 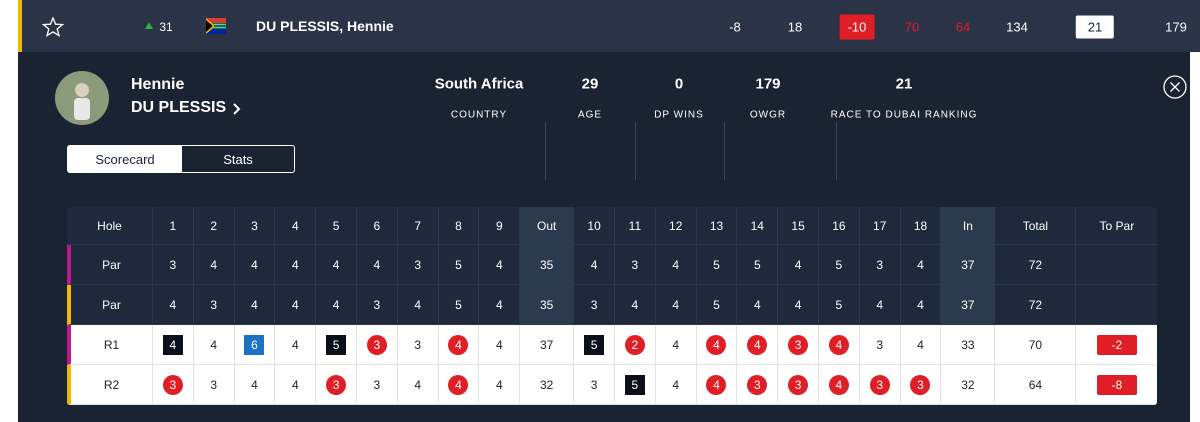 I want to click on score-marker: -8, so click(x=1116, y=384).